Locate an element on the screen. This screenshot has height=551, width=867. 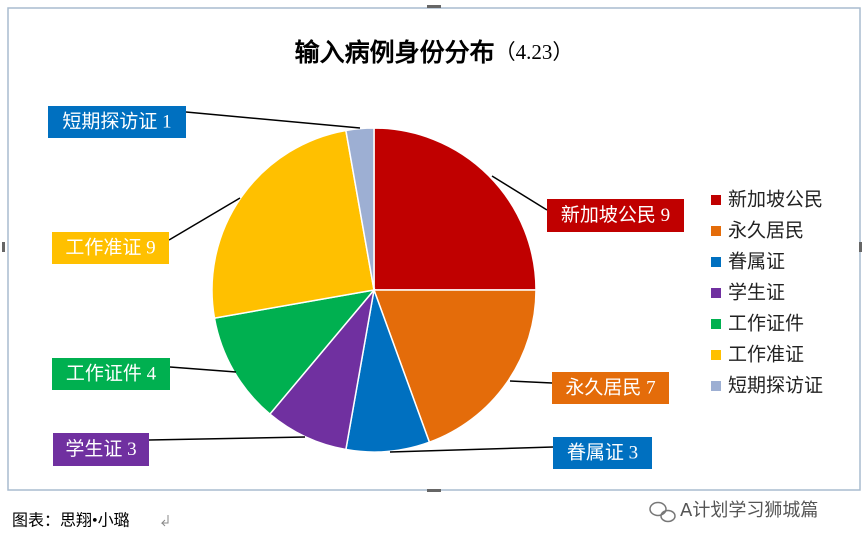
data-label: 工作准证 9 is located at coordinates (110, 247).